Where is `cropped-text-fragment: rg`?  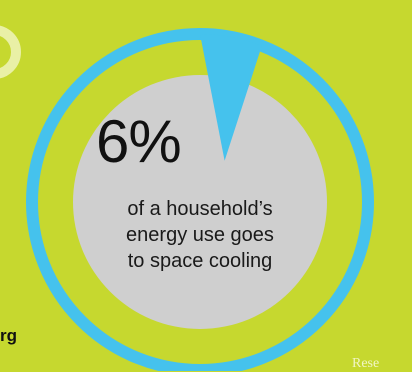
cropped-text-fragment: rg is located at coordinates (8, 335).